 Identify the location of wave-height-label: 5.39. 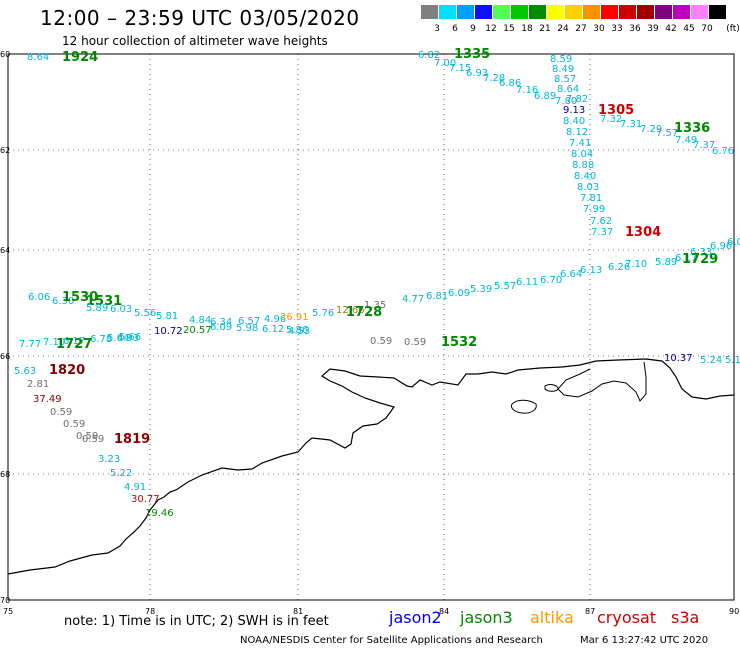
(481, 289).